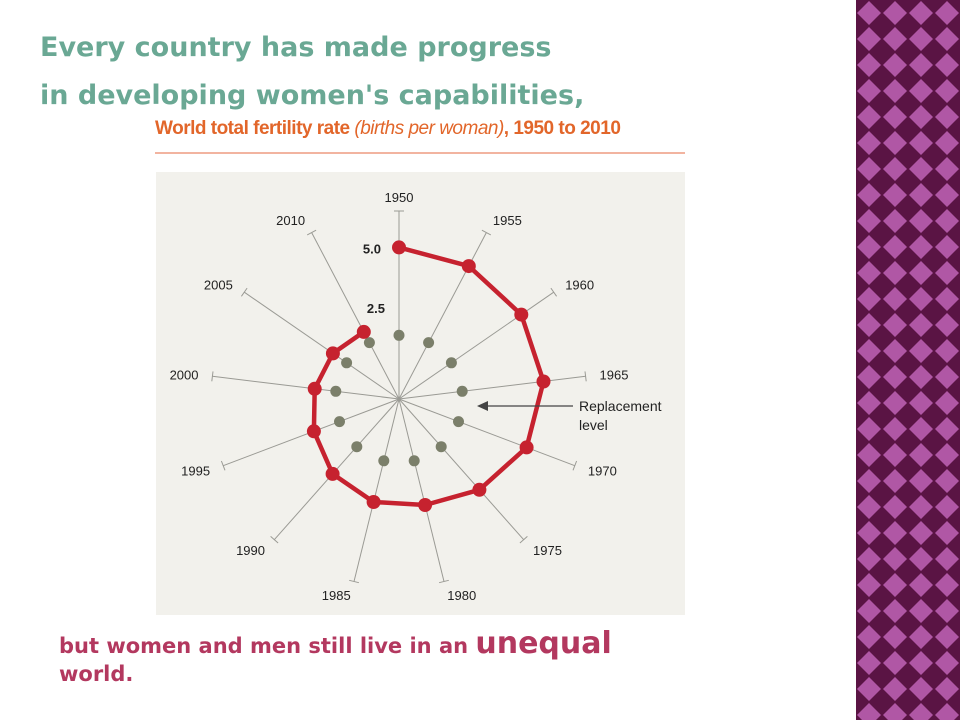 The width and height of the screenshot is (960, 720). Describe the element at coordinates (614, 375) in the screenshot. I see `category-label-1965: 1965` at that location.